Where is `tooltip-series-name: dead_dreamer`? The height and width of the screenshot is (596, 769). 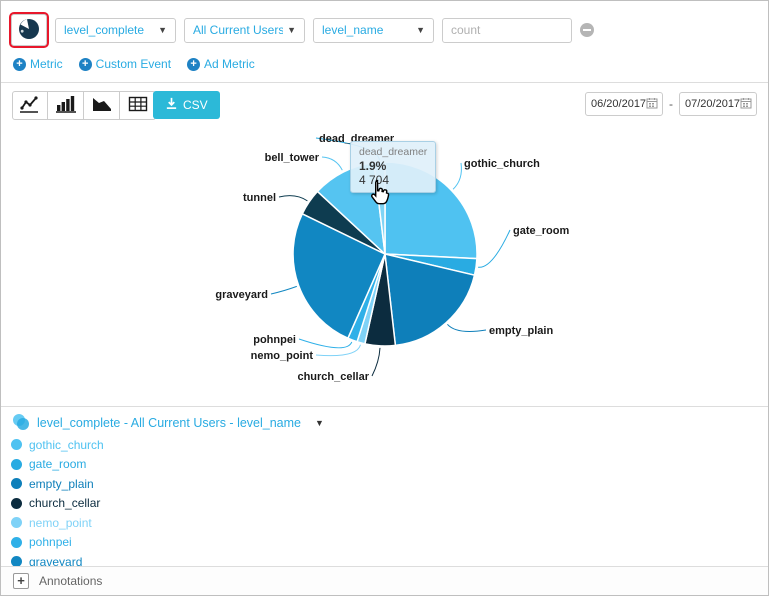
tooltip-series-name: dead_dreamer is located at coordinates (393, 152).